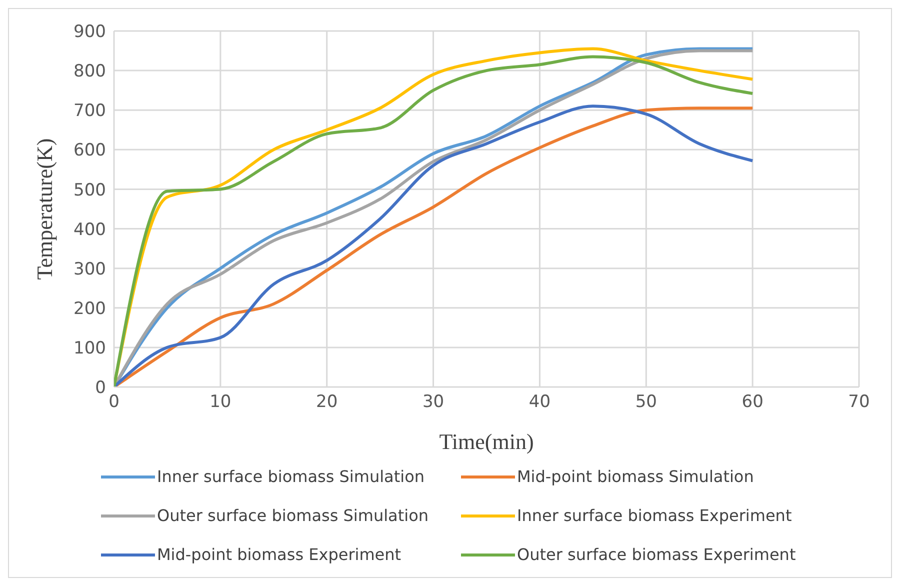  Describe the element at coordinates (90, 308) in the screenshot. I see `y-tick-label: 200` at that location.